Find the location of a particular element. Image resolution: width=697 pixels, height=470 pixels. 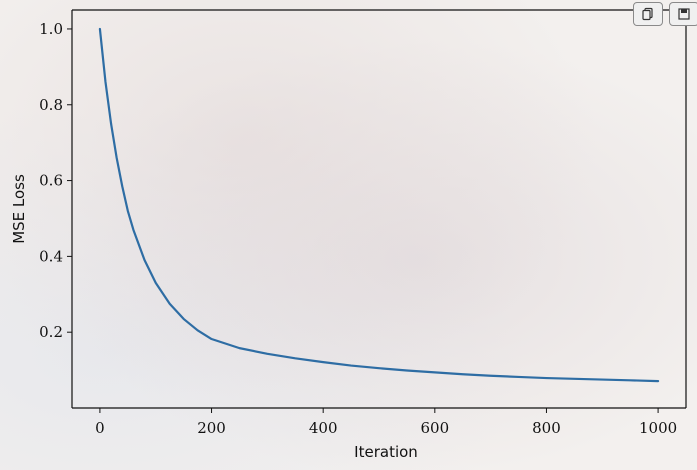

figure-toolbar is located at coordinates (665, 14).